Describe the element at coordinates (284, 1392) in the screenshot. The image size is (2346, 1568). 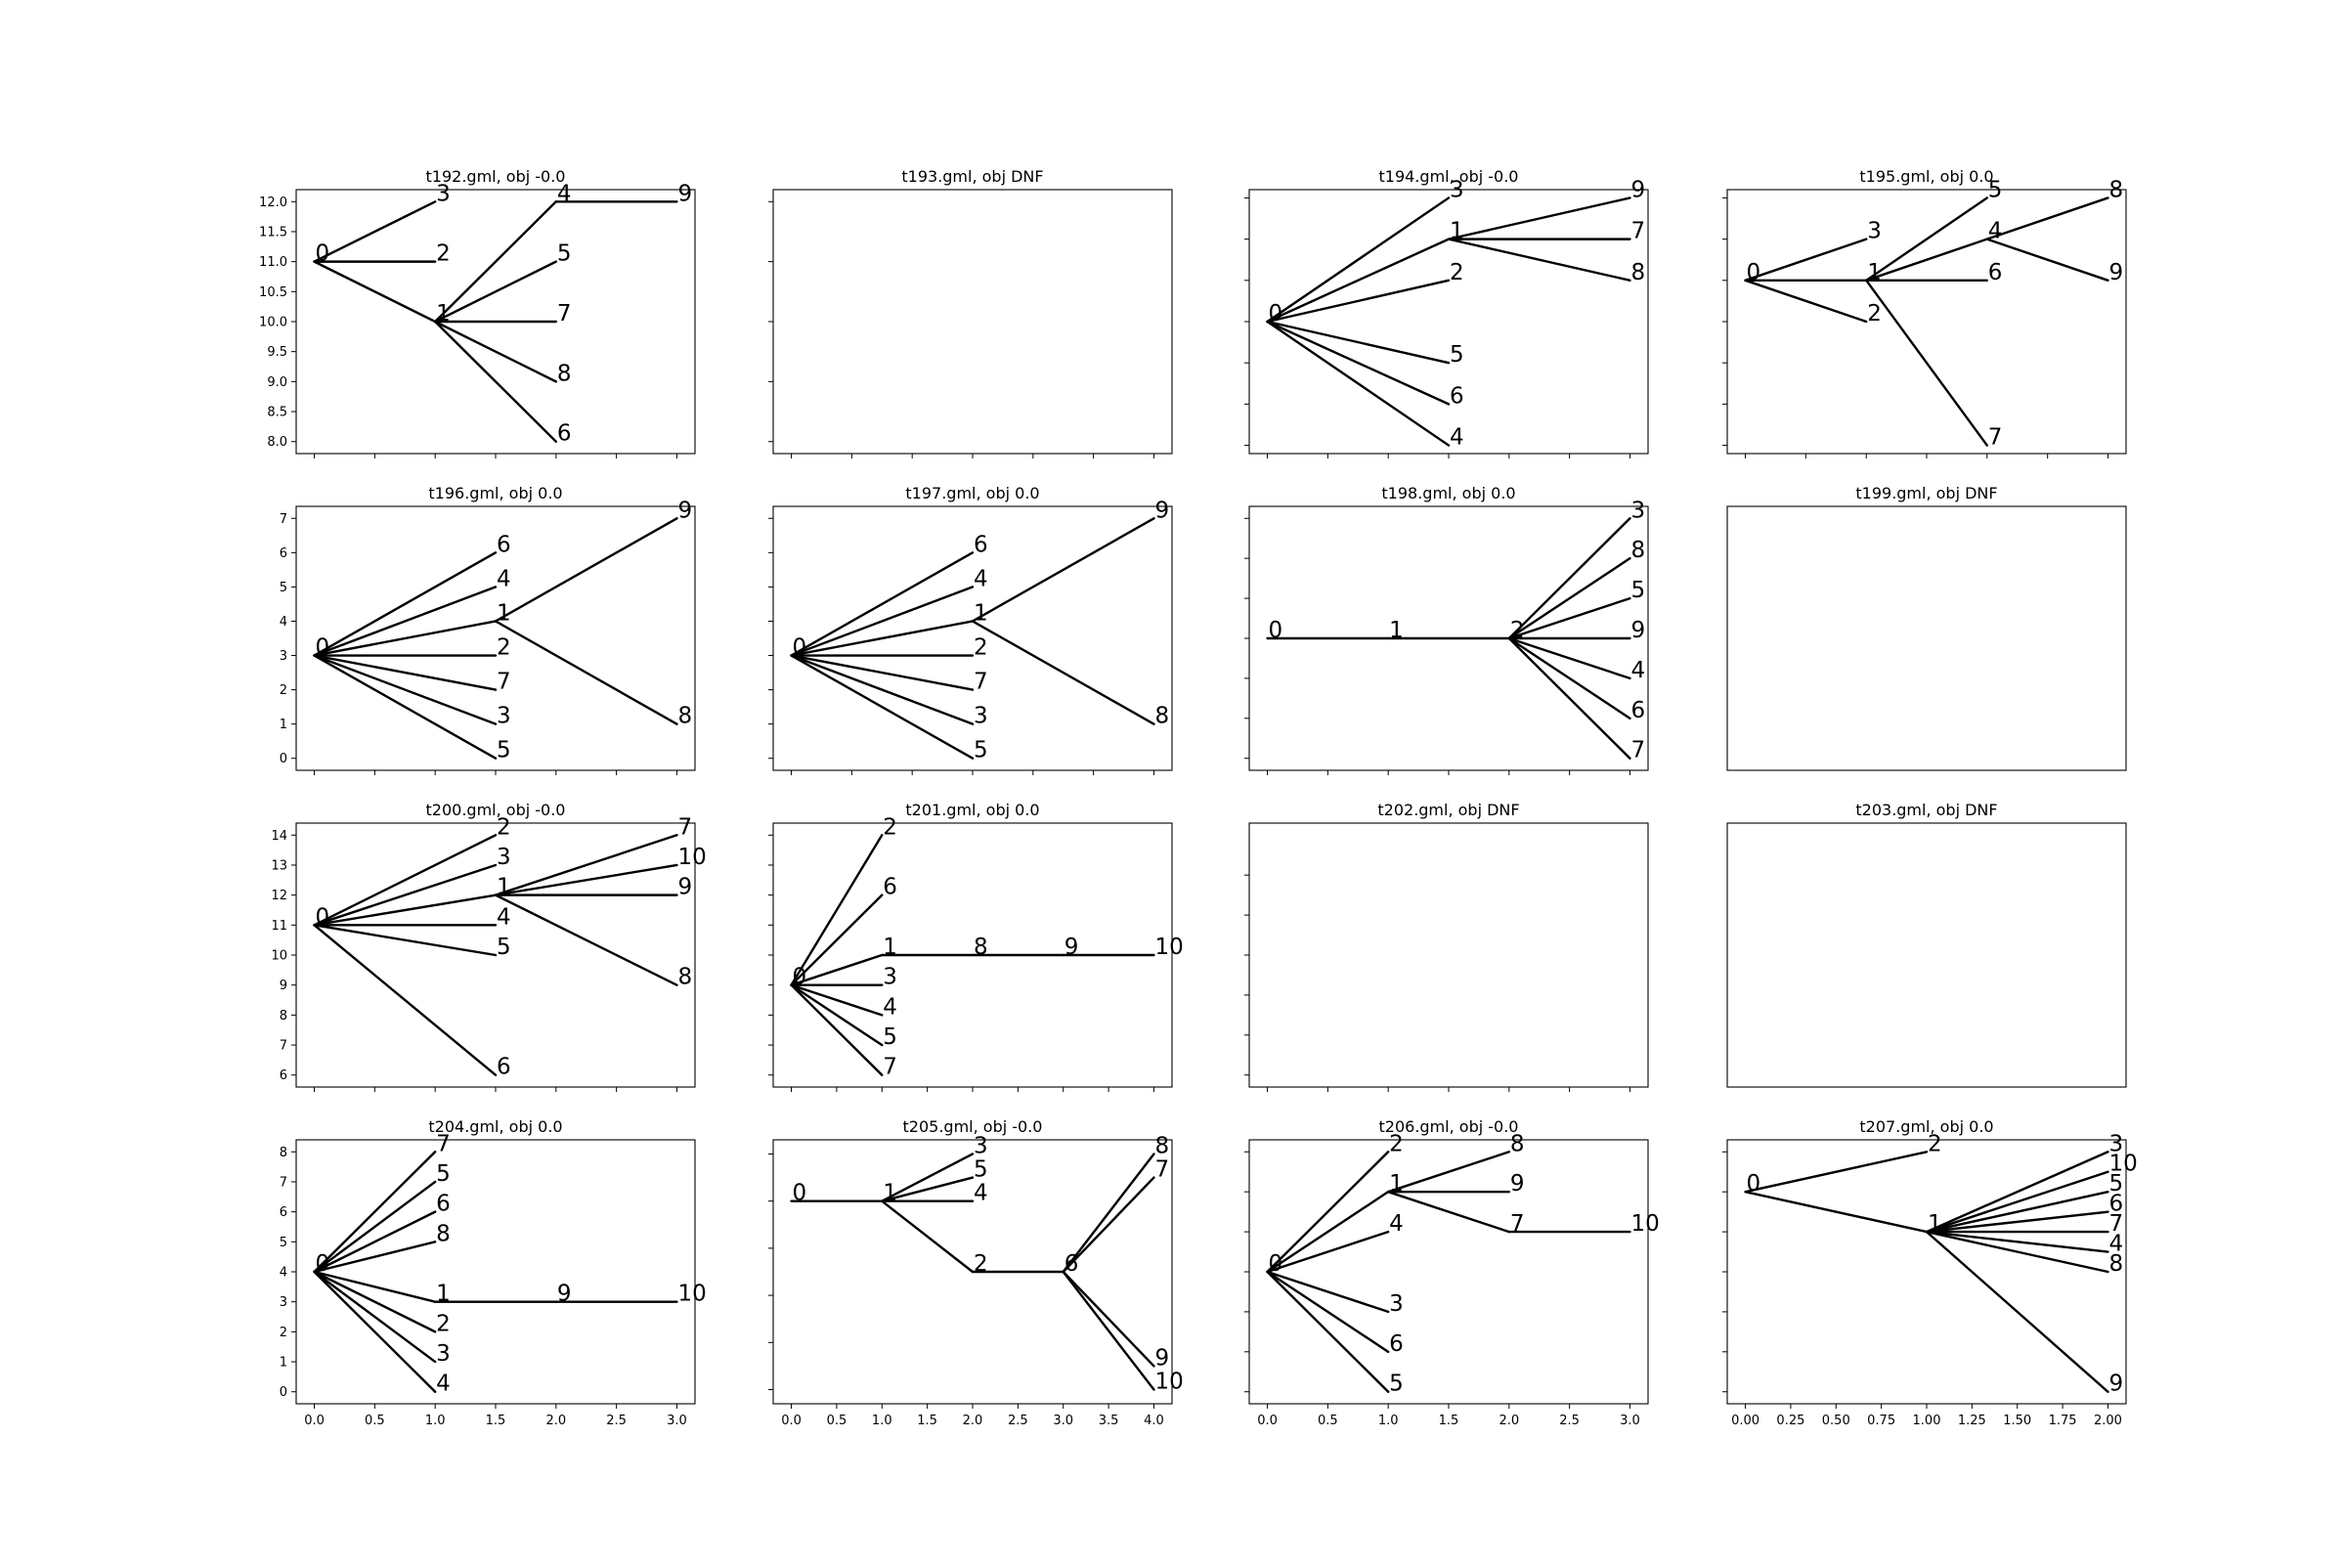
I see `y-tick-label: 0` at that location.